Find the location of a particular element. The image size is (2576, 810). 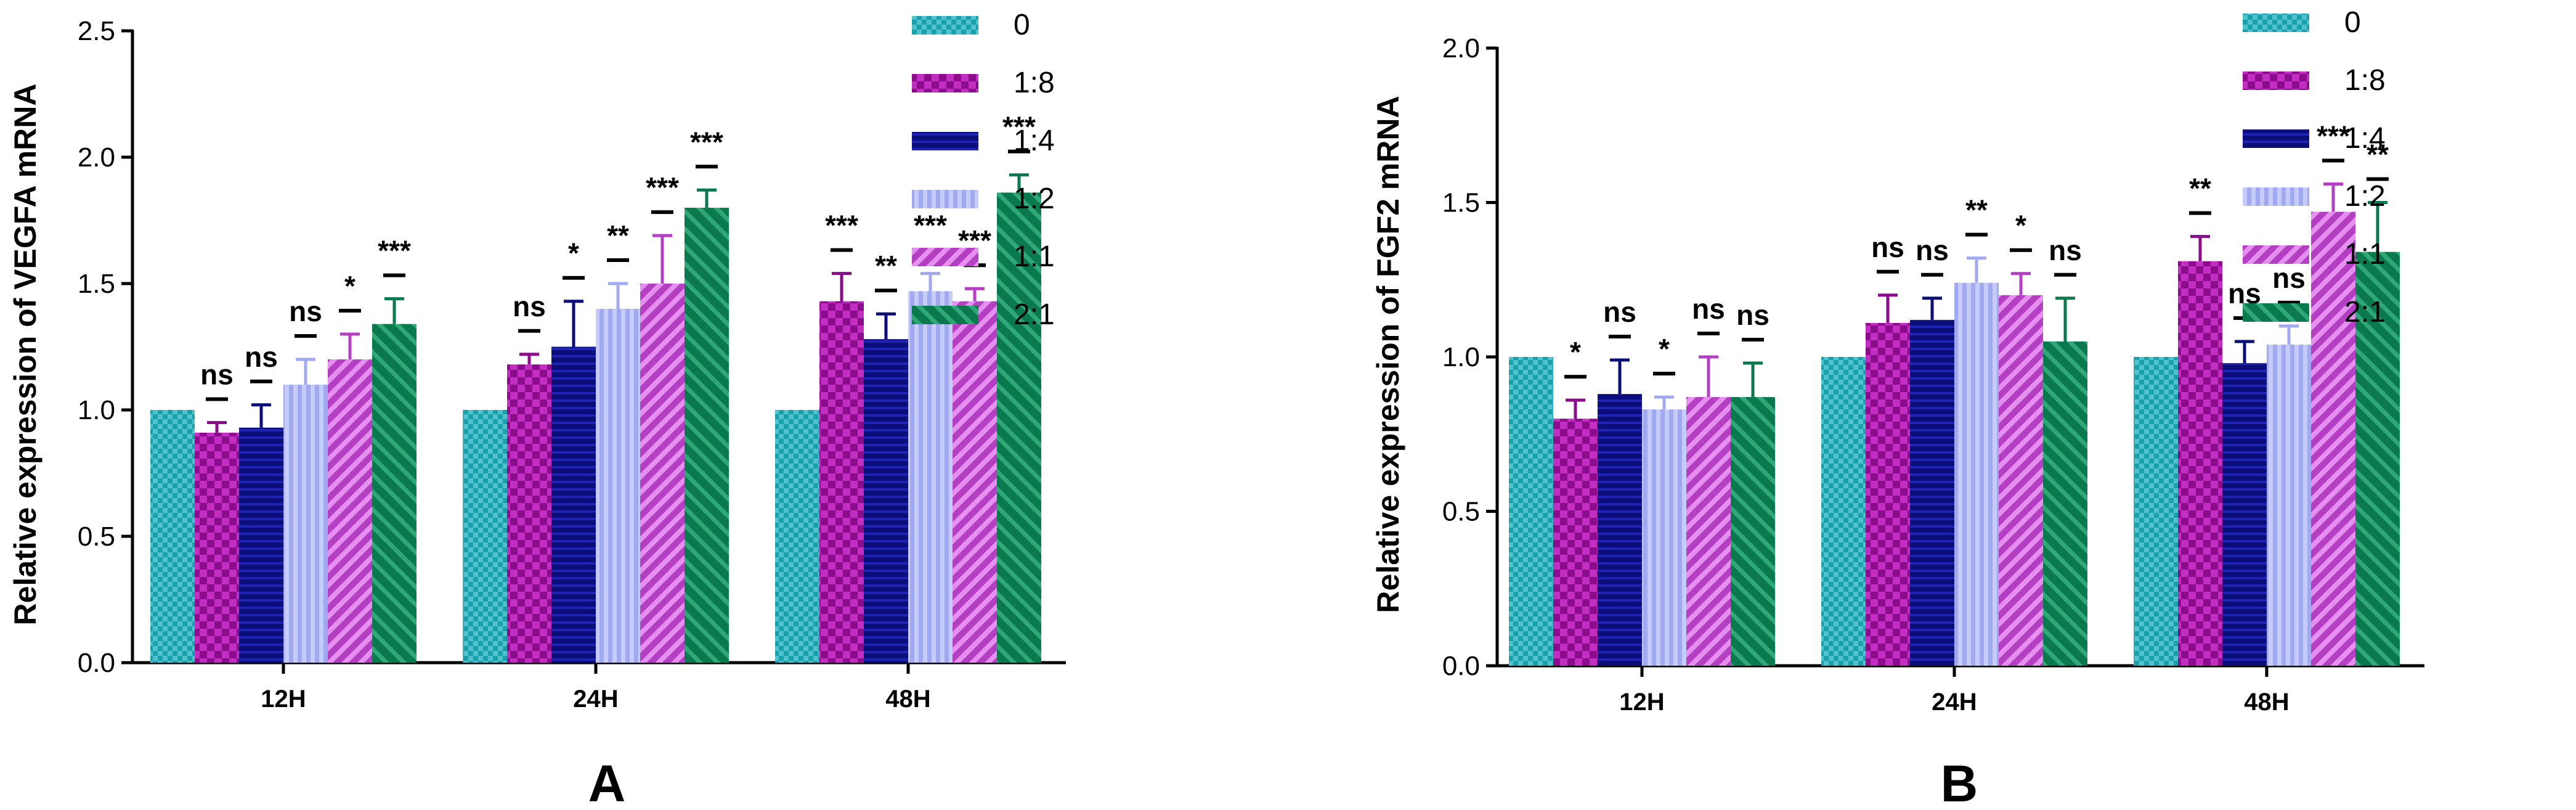

panel-label: B is located at coordinates (1959, 782).